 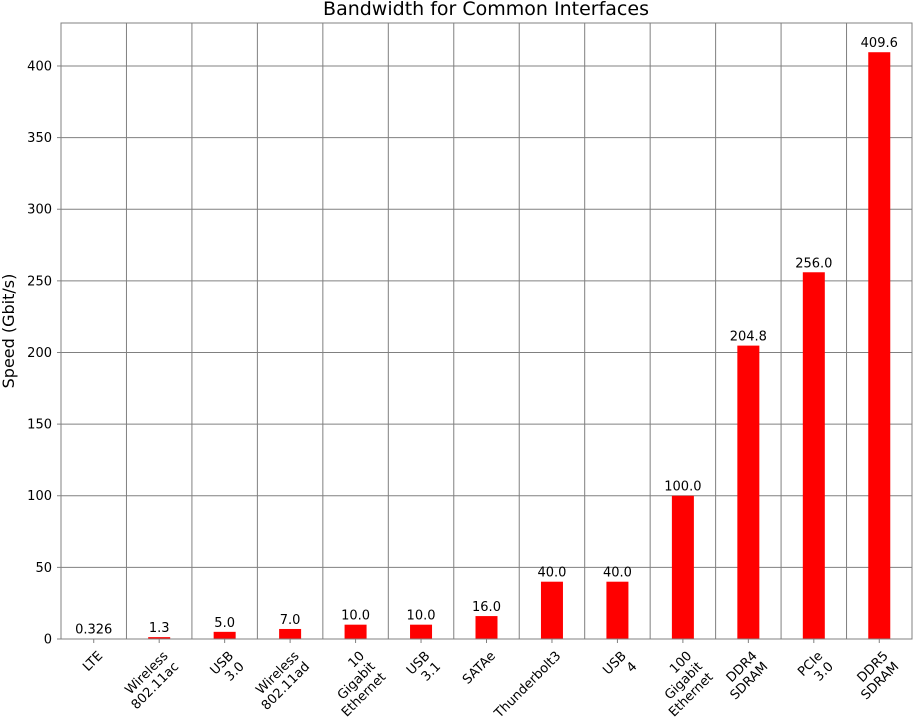 What do you see at coordinates (39, 210) in the screenshot?
I see `y-tick-label: 300` at bounding box center [39, 210].